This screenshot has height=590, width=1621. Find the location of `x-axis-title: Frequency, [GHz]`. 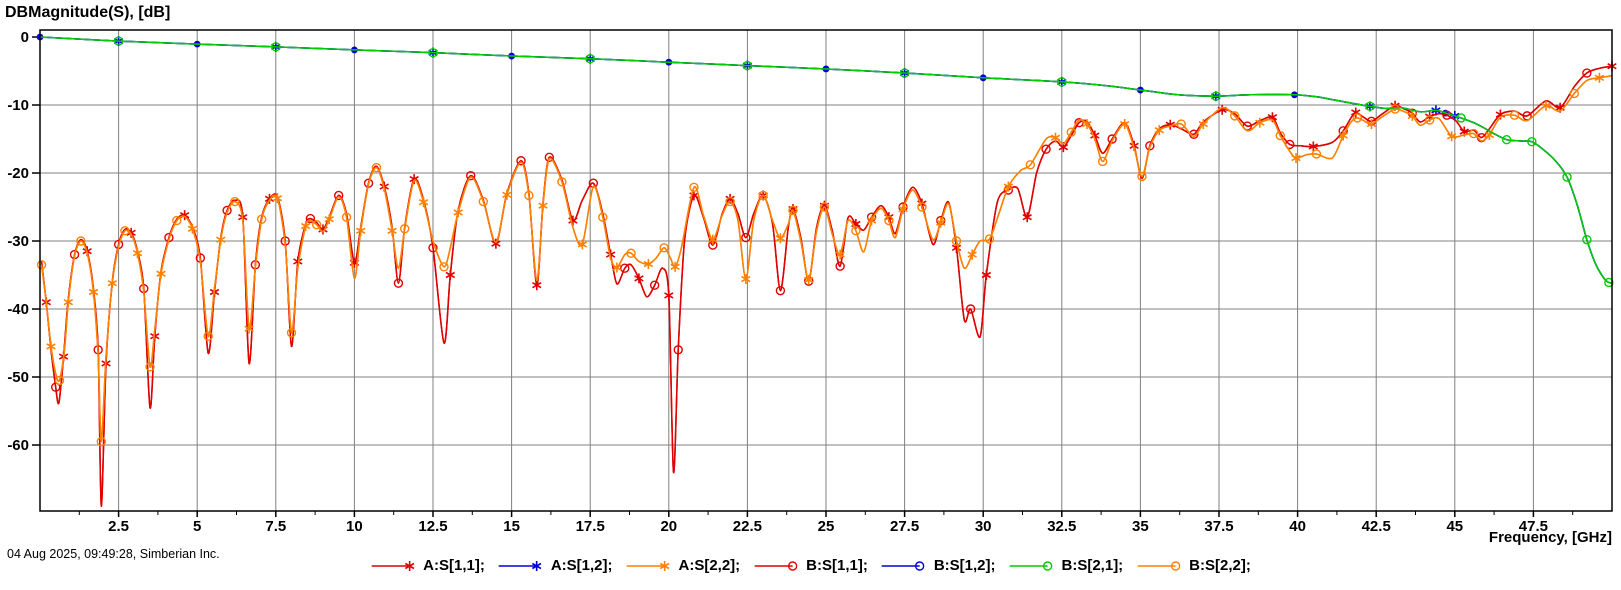

x-axis-title: Frequency, [GHz] is located at coordinates (1550, 537).